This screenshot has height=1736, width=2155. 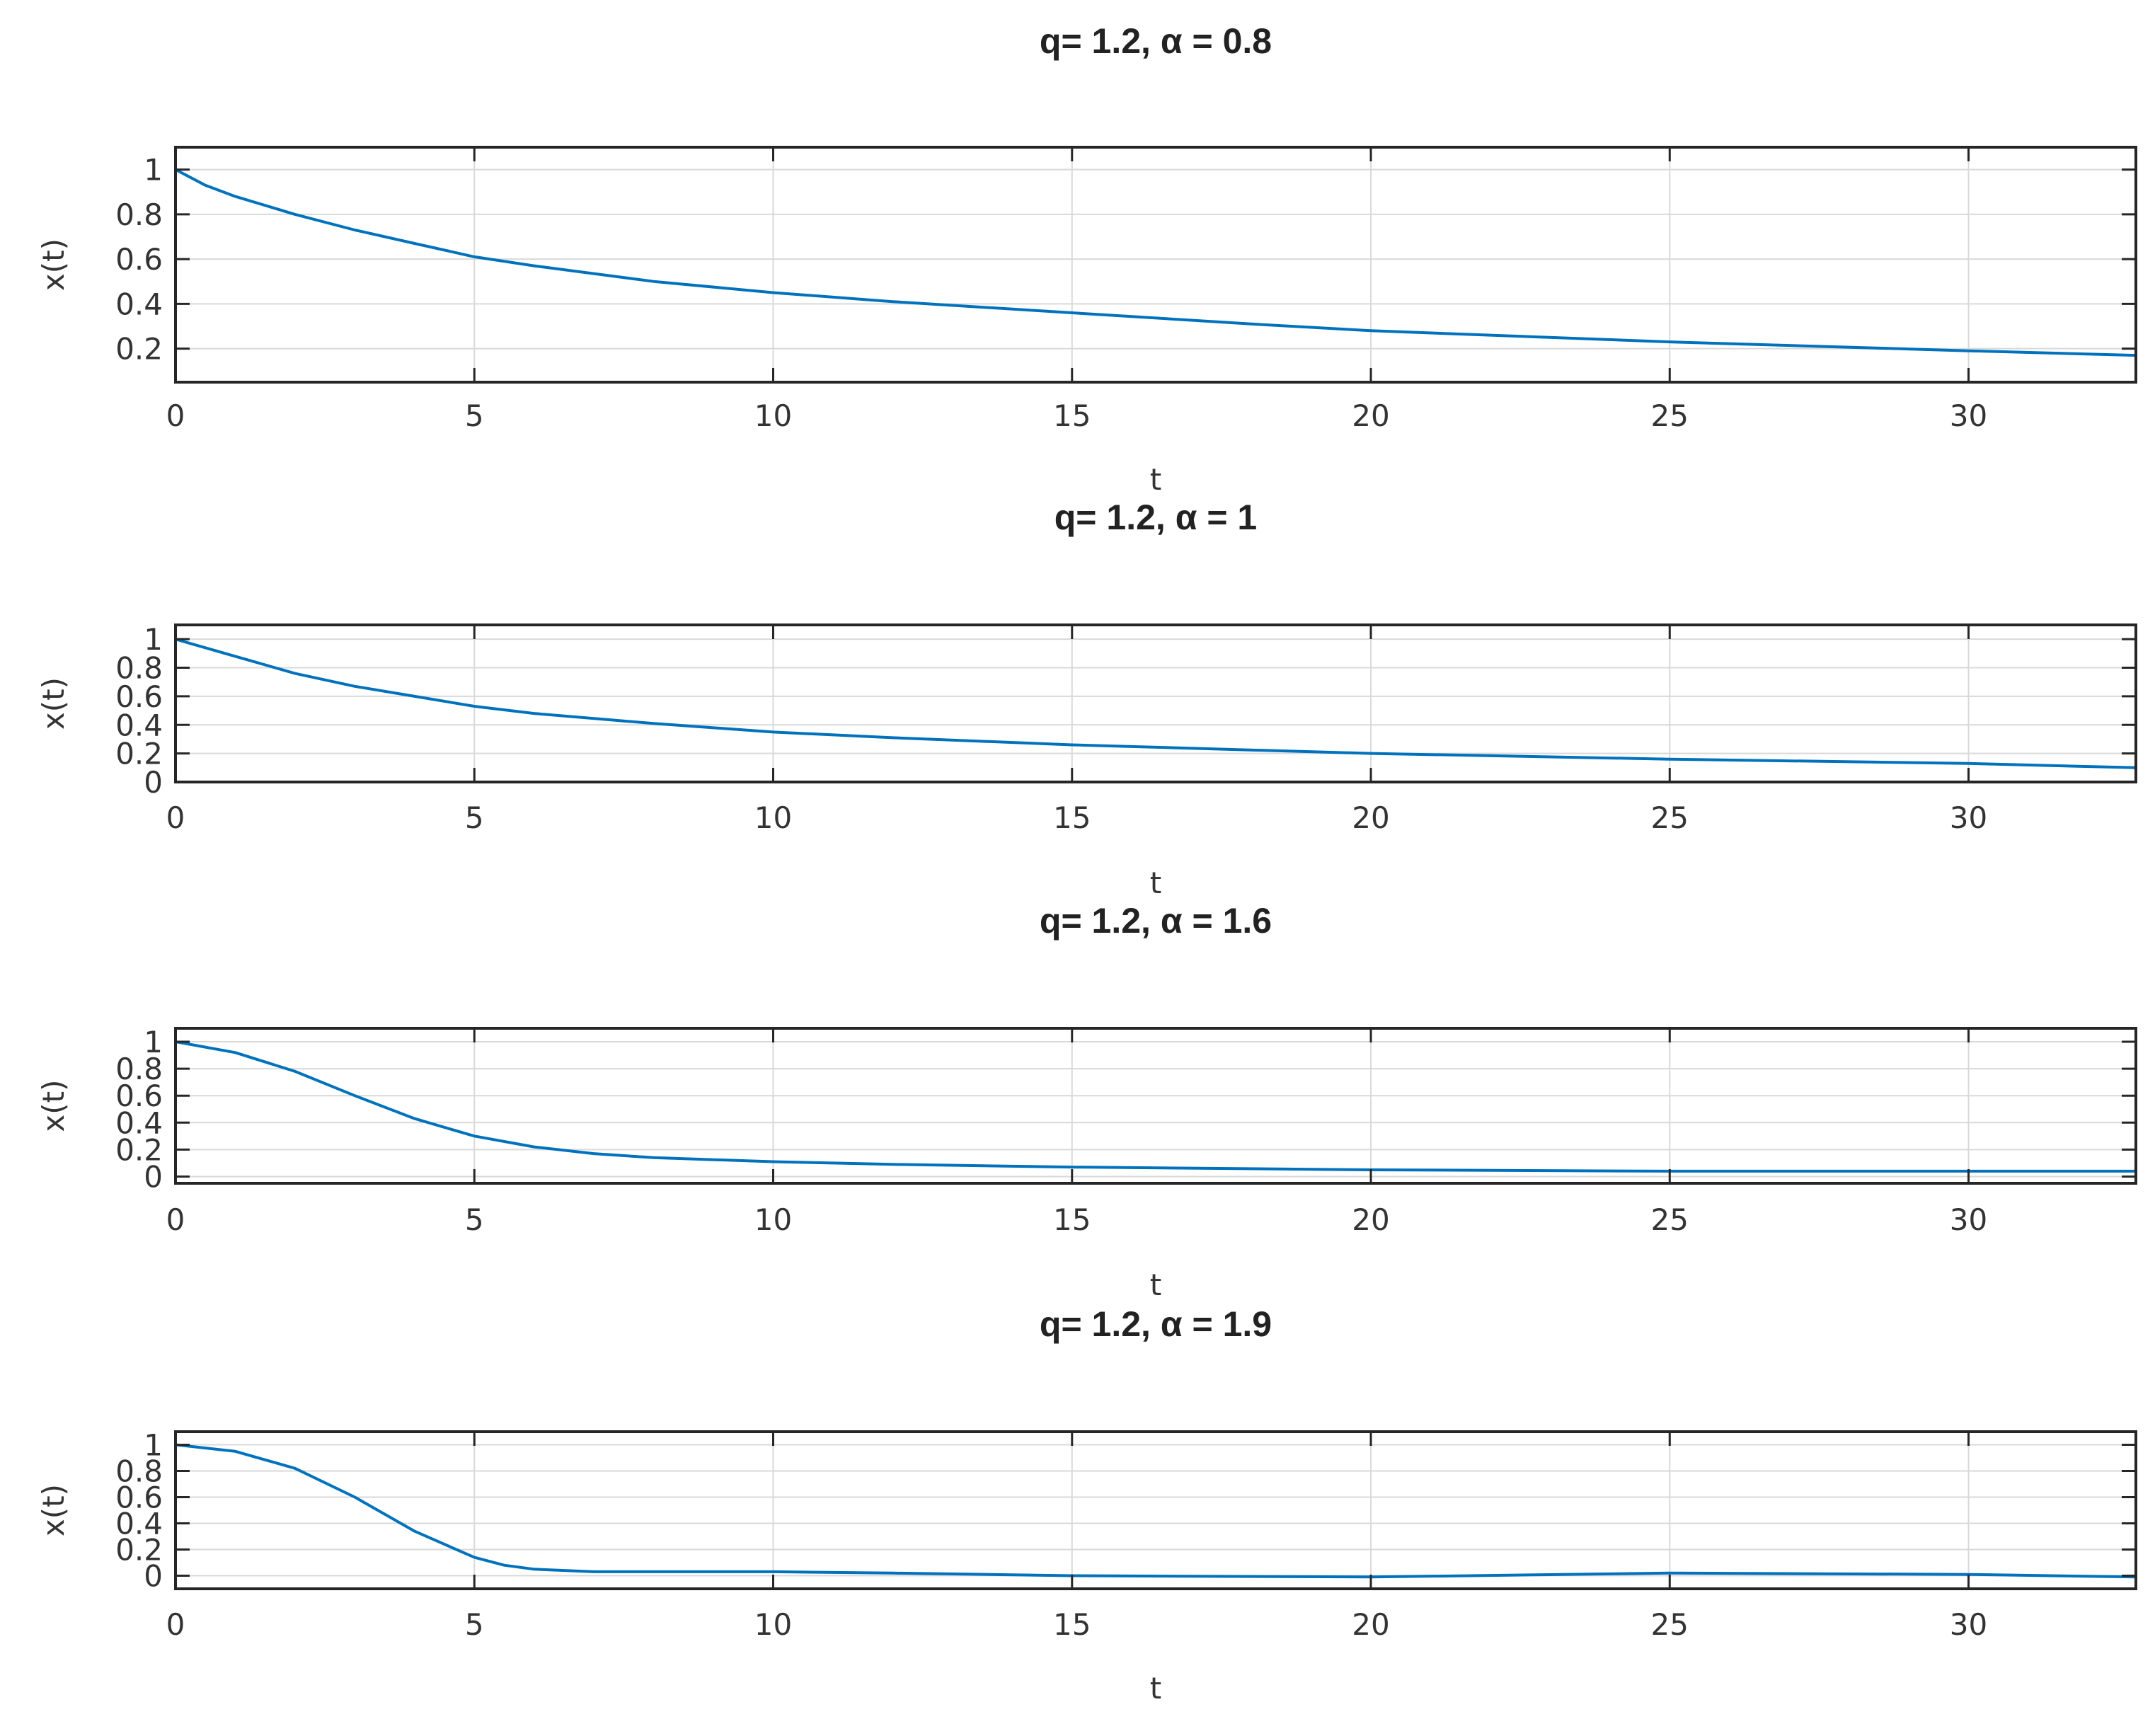 I want to click on subplot-title: q= 1.2, α = 1.6, so click(x=1156, y=921).